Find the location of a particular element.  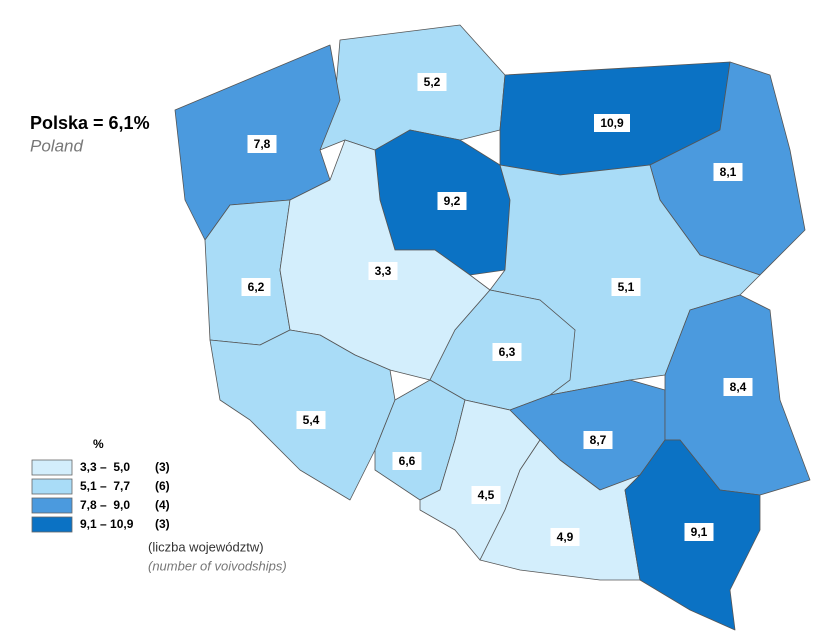

legend-title: % is located at coordinates (98, 444).